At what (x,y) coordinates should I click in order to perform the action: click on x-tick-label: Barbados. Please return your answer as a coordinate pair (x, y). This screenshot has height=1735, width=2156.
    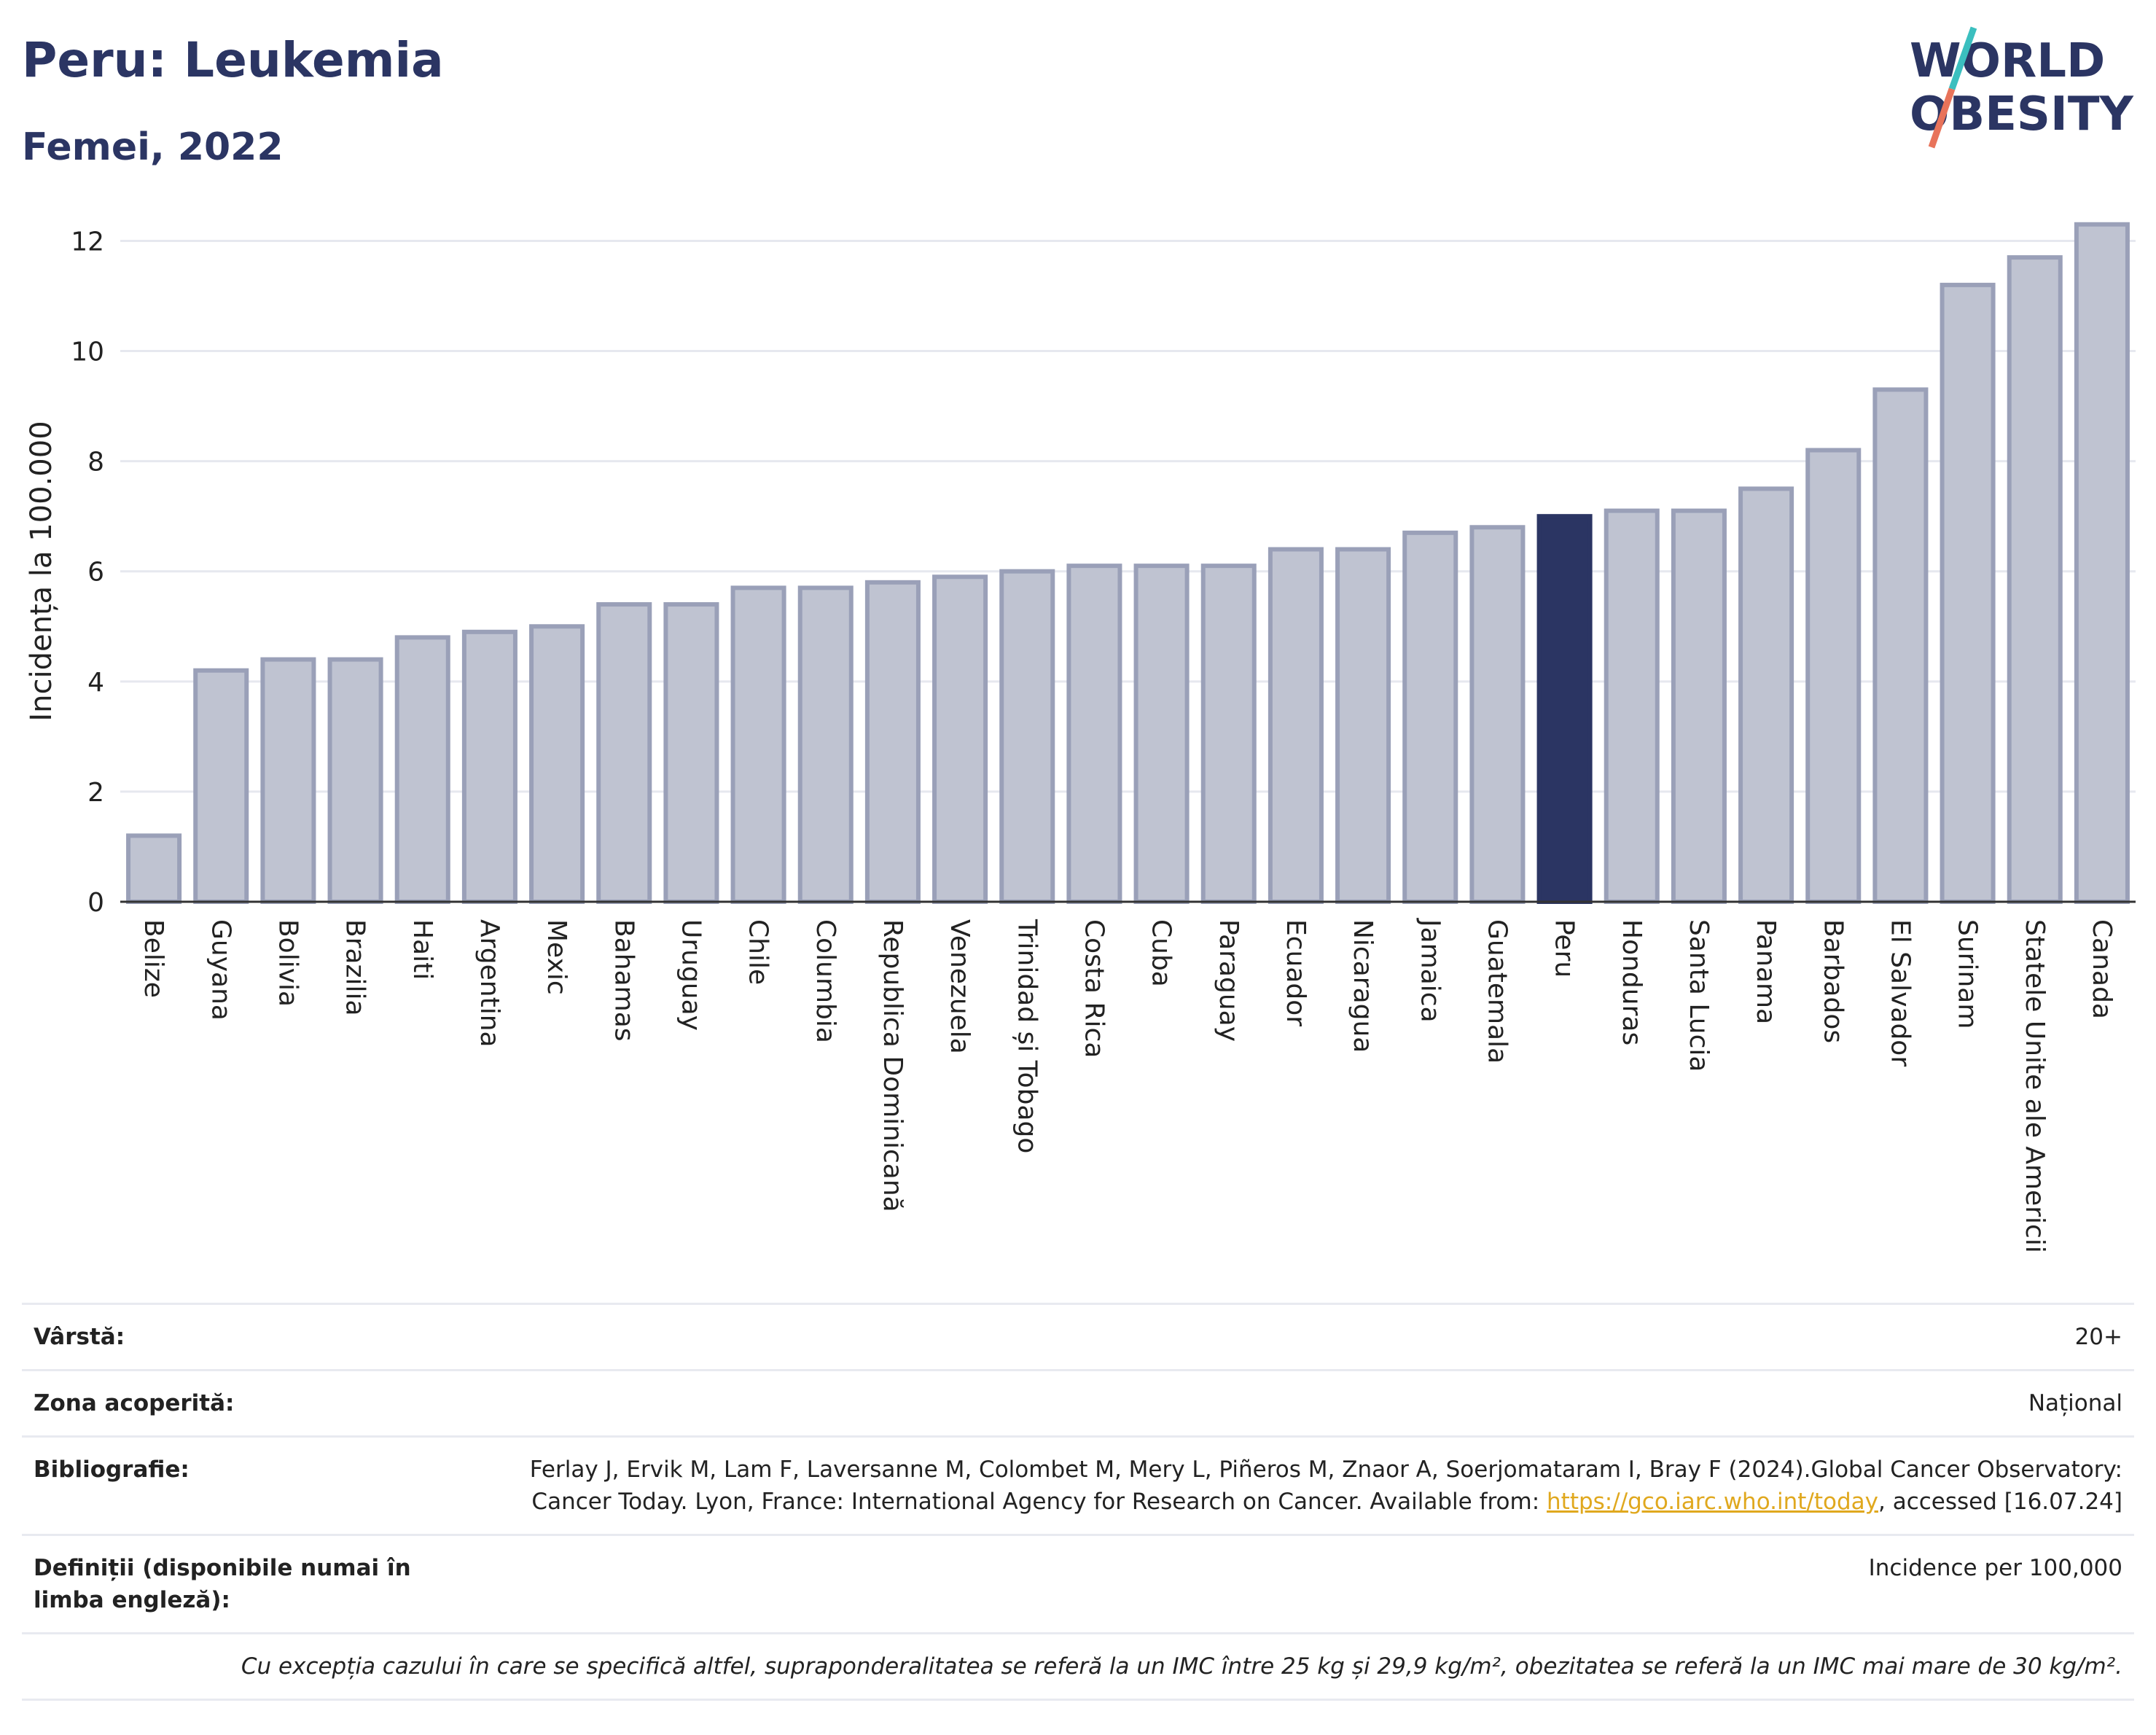
    Looking at the image, I should click on (1833, 981).